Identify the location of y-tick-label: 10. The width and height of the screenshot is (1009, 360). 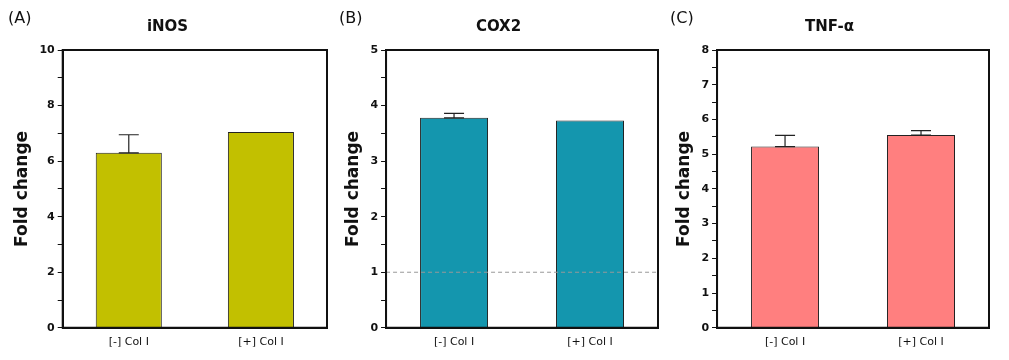
(47, 49).